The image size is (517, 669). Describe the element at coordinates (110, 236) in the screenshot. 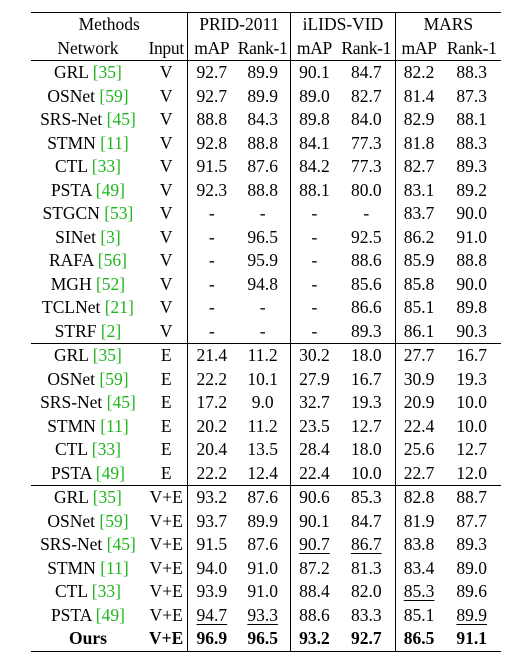

I see `citation-link: [3]` at that location.